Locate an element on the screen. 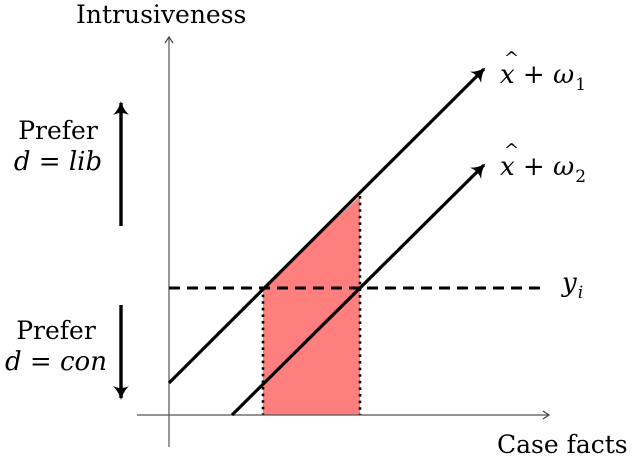 This screenshot has width=642, height=461. y-var: y is located at coordinates (569, 283).